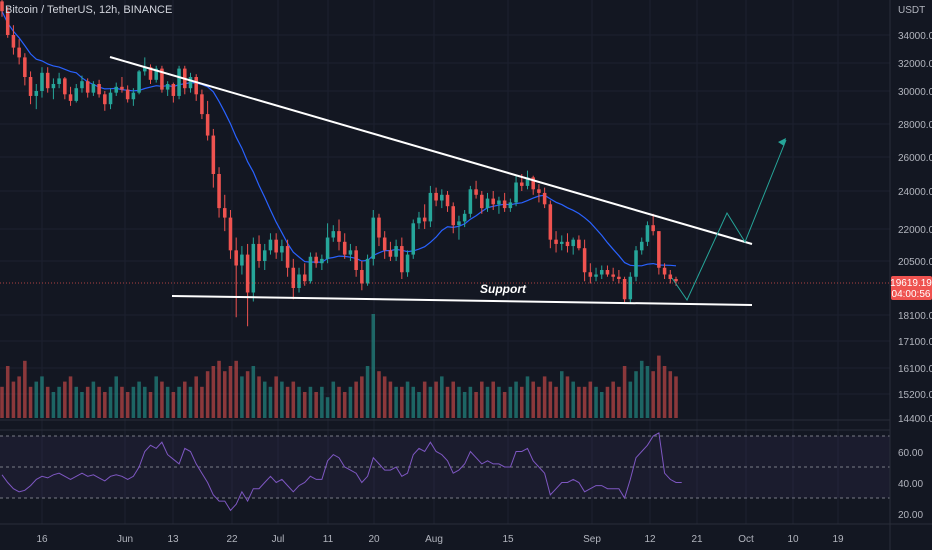 This screenshot has width=932, height=550. What do you see at coordinates (697, 539) in the screenshot?
I see `time-tick-label: 21` at bounding box center [697, 539].